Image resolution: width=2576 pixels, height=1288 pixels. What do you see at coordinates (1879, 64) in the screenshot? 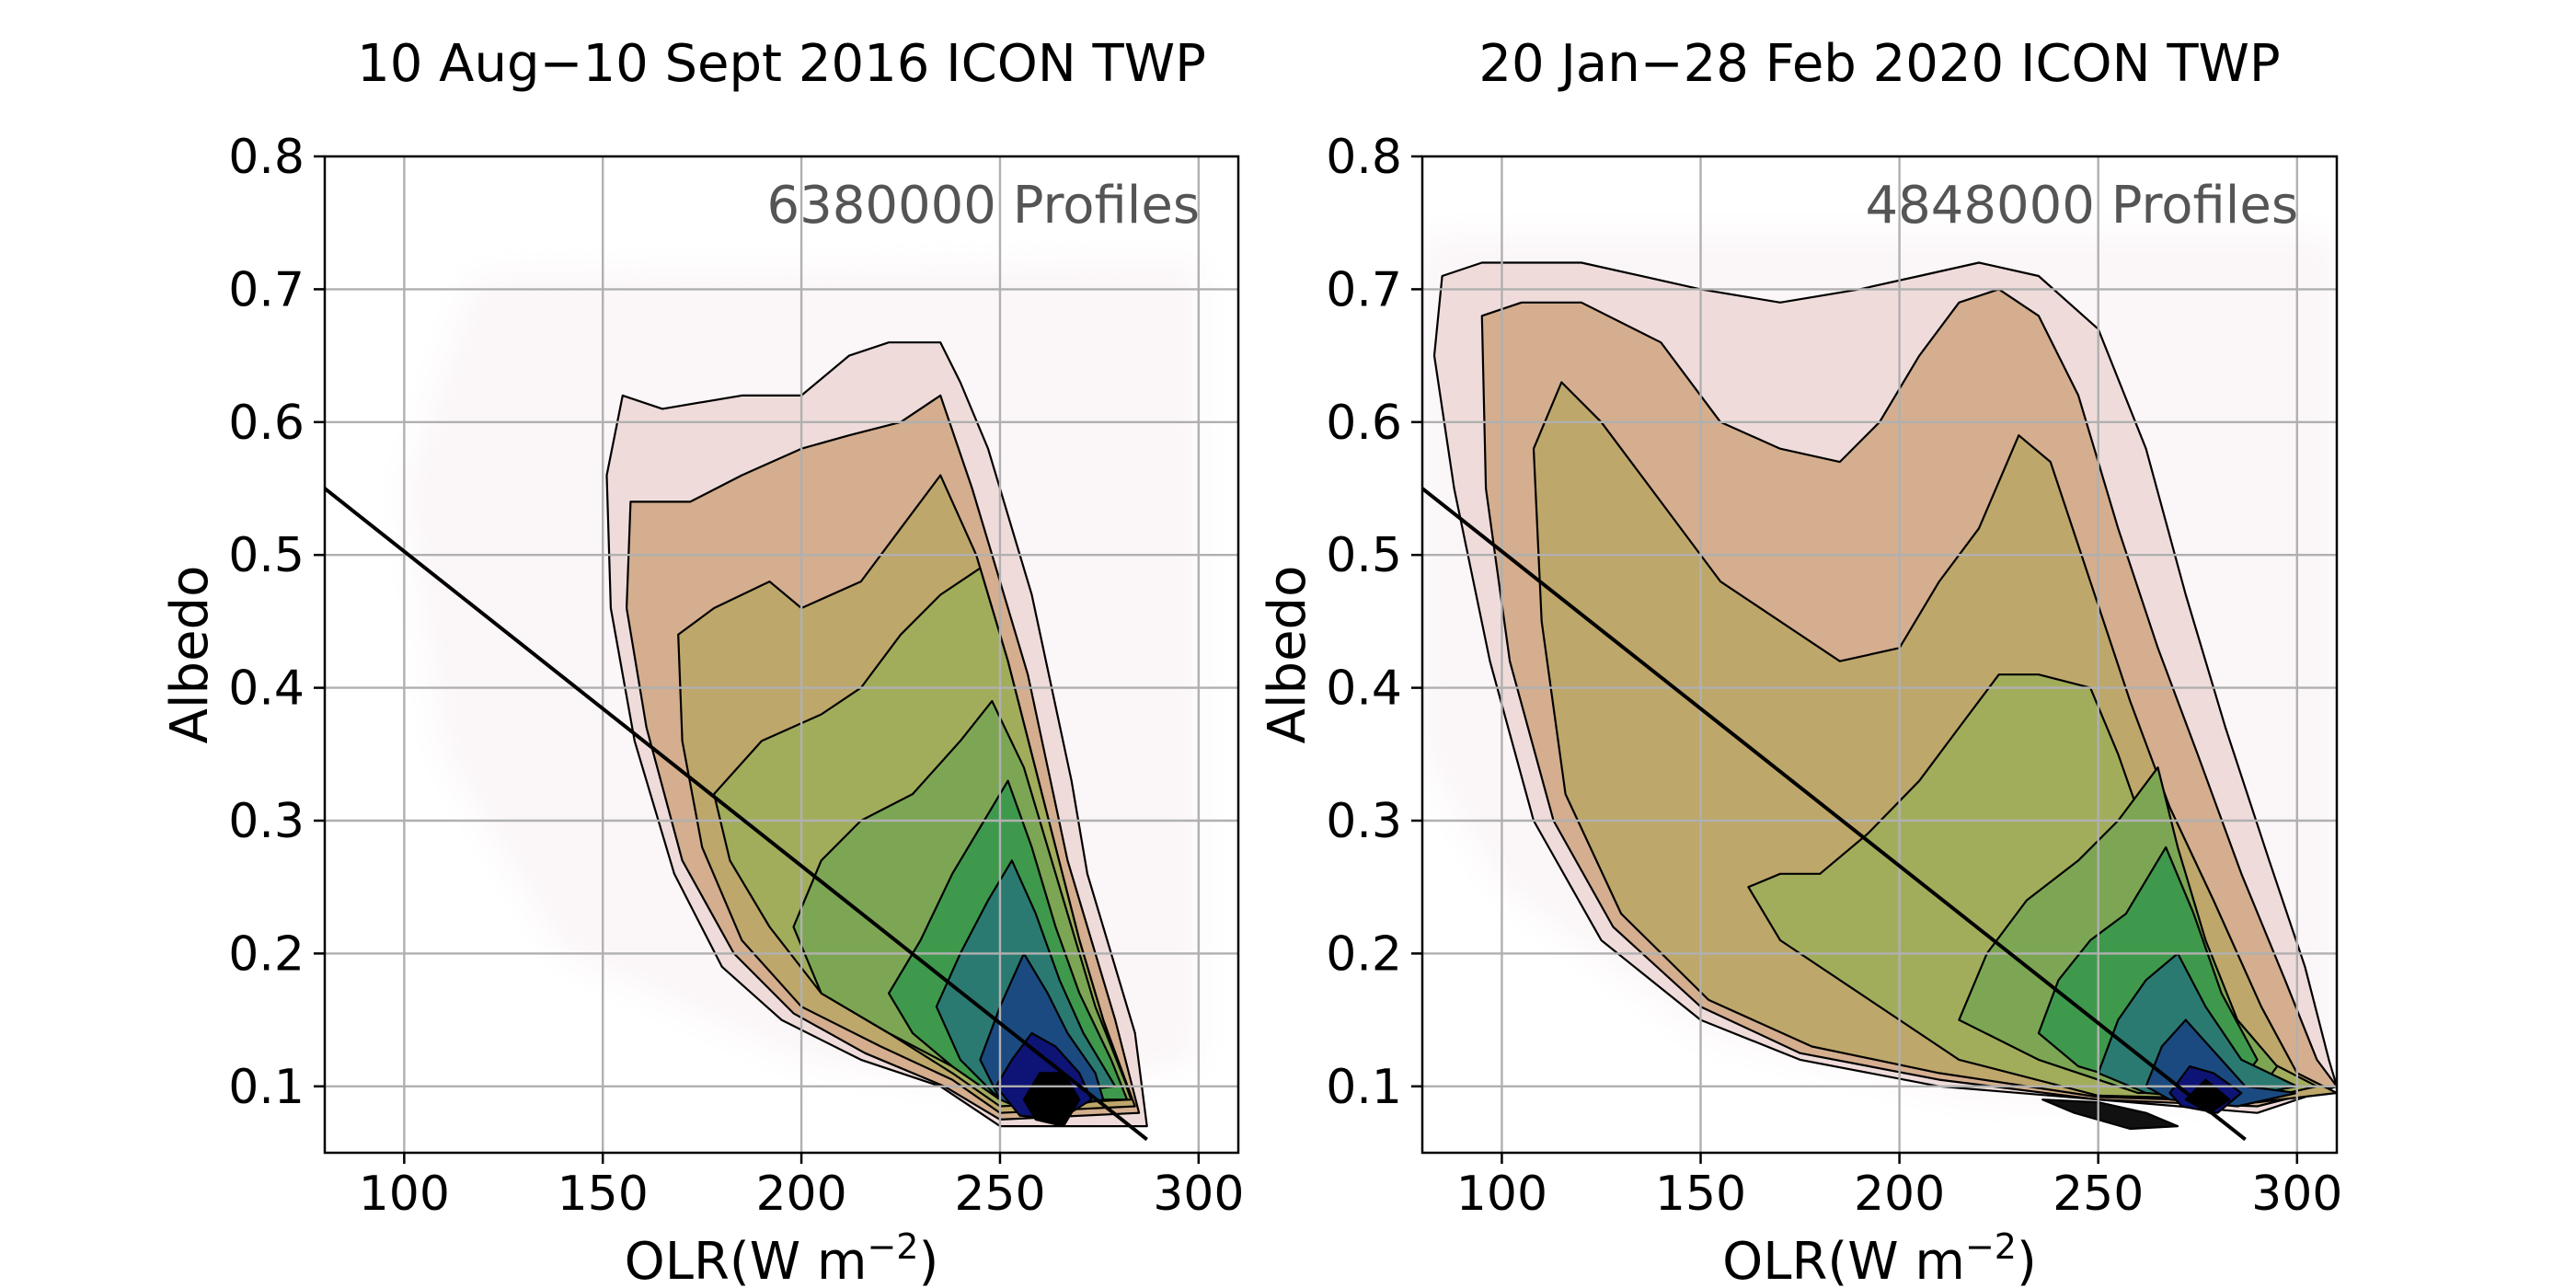
I see `chart-title: 20 Jan−28 Feb 2020 ICON TWP` at bounding box center [1879, 64].